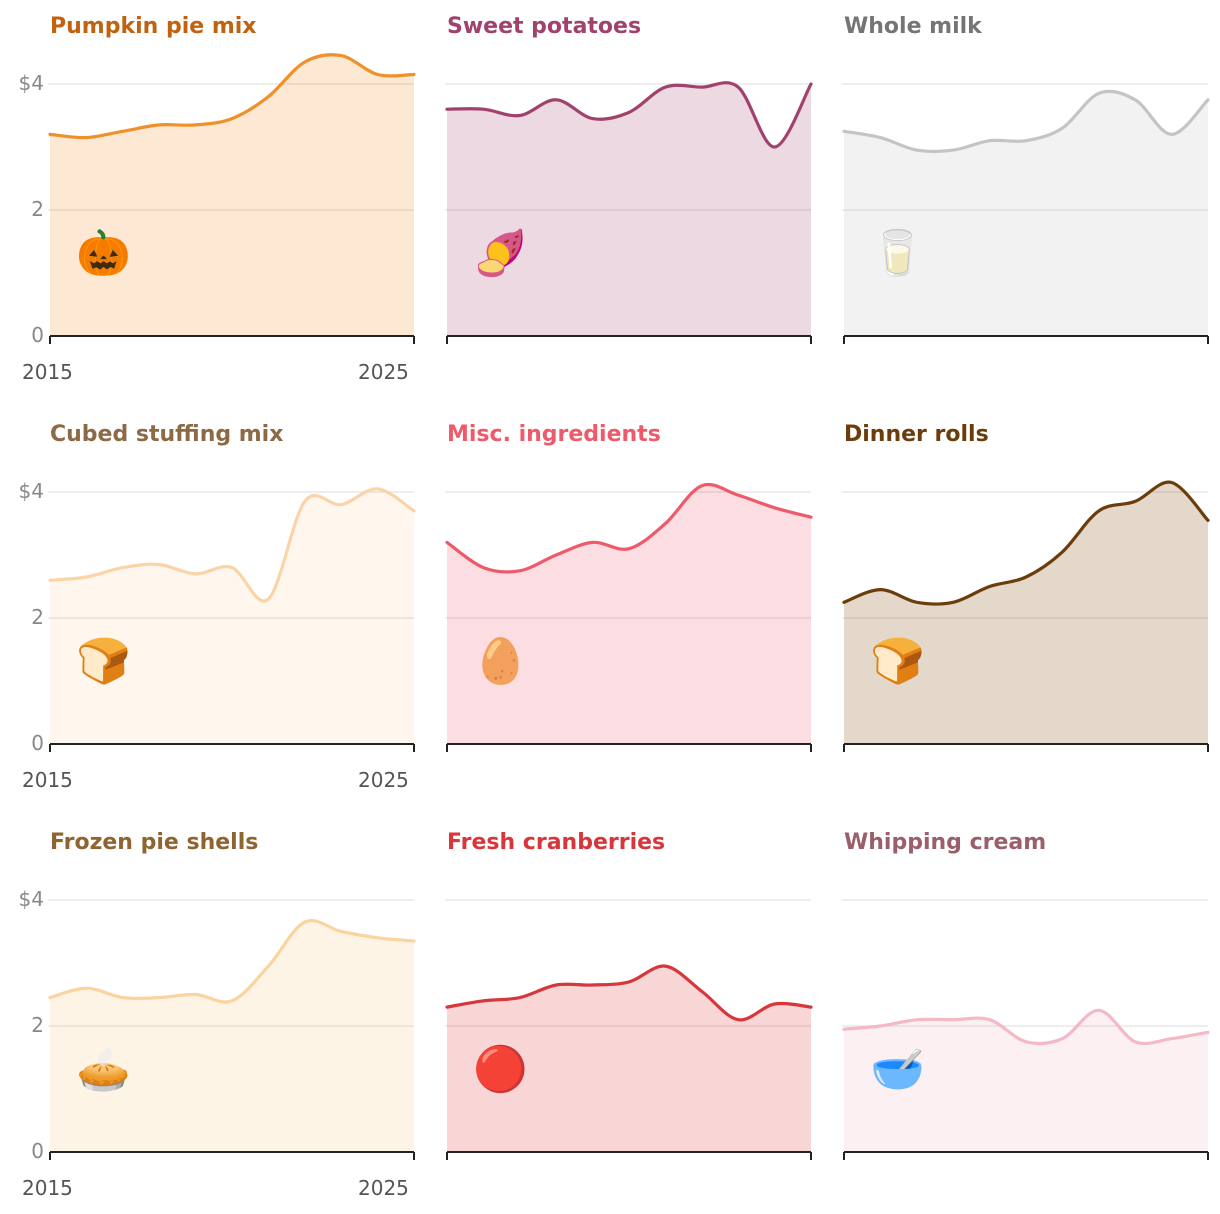 The image size is (1220, 1214). I want to click on bread-cubes-icon: 🍞, so click(103, 661).